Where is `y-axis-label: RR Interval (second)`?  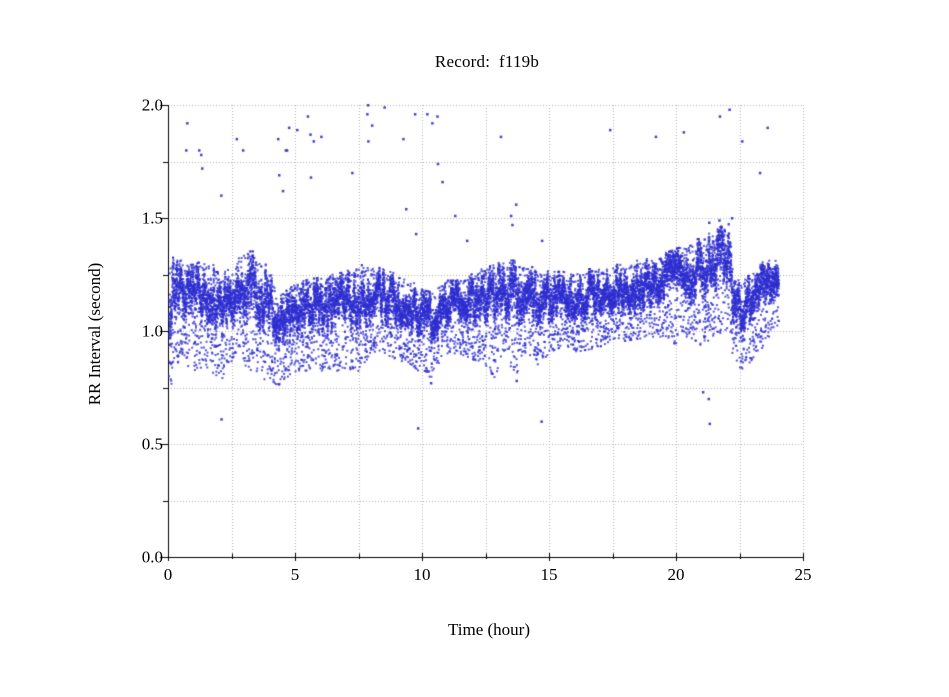
y-axis-label: RR Interval (second) is located at coordinates (94, 334).